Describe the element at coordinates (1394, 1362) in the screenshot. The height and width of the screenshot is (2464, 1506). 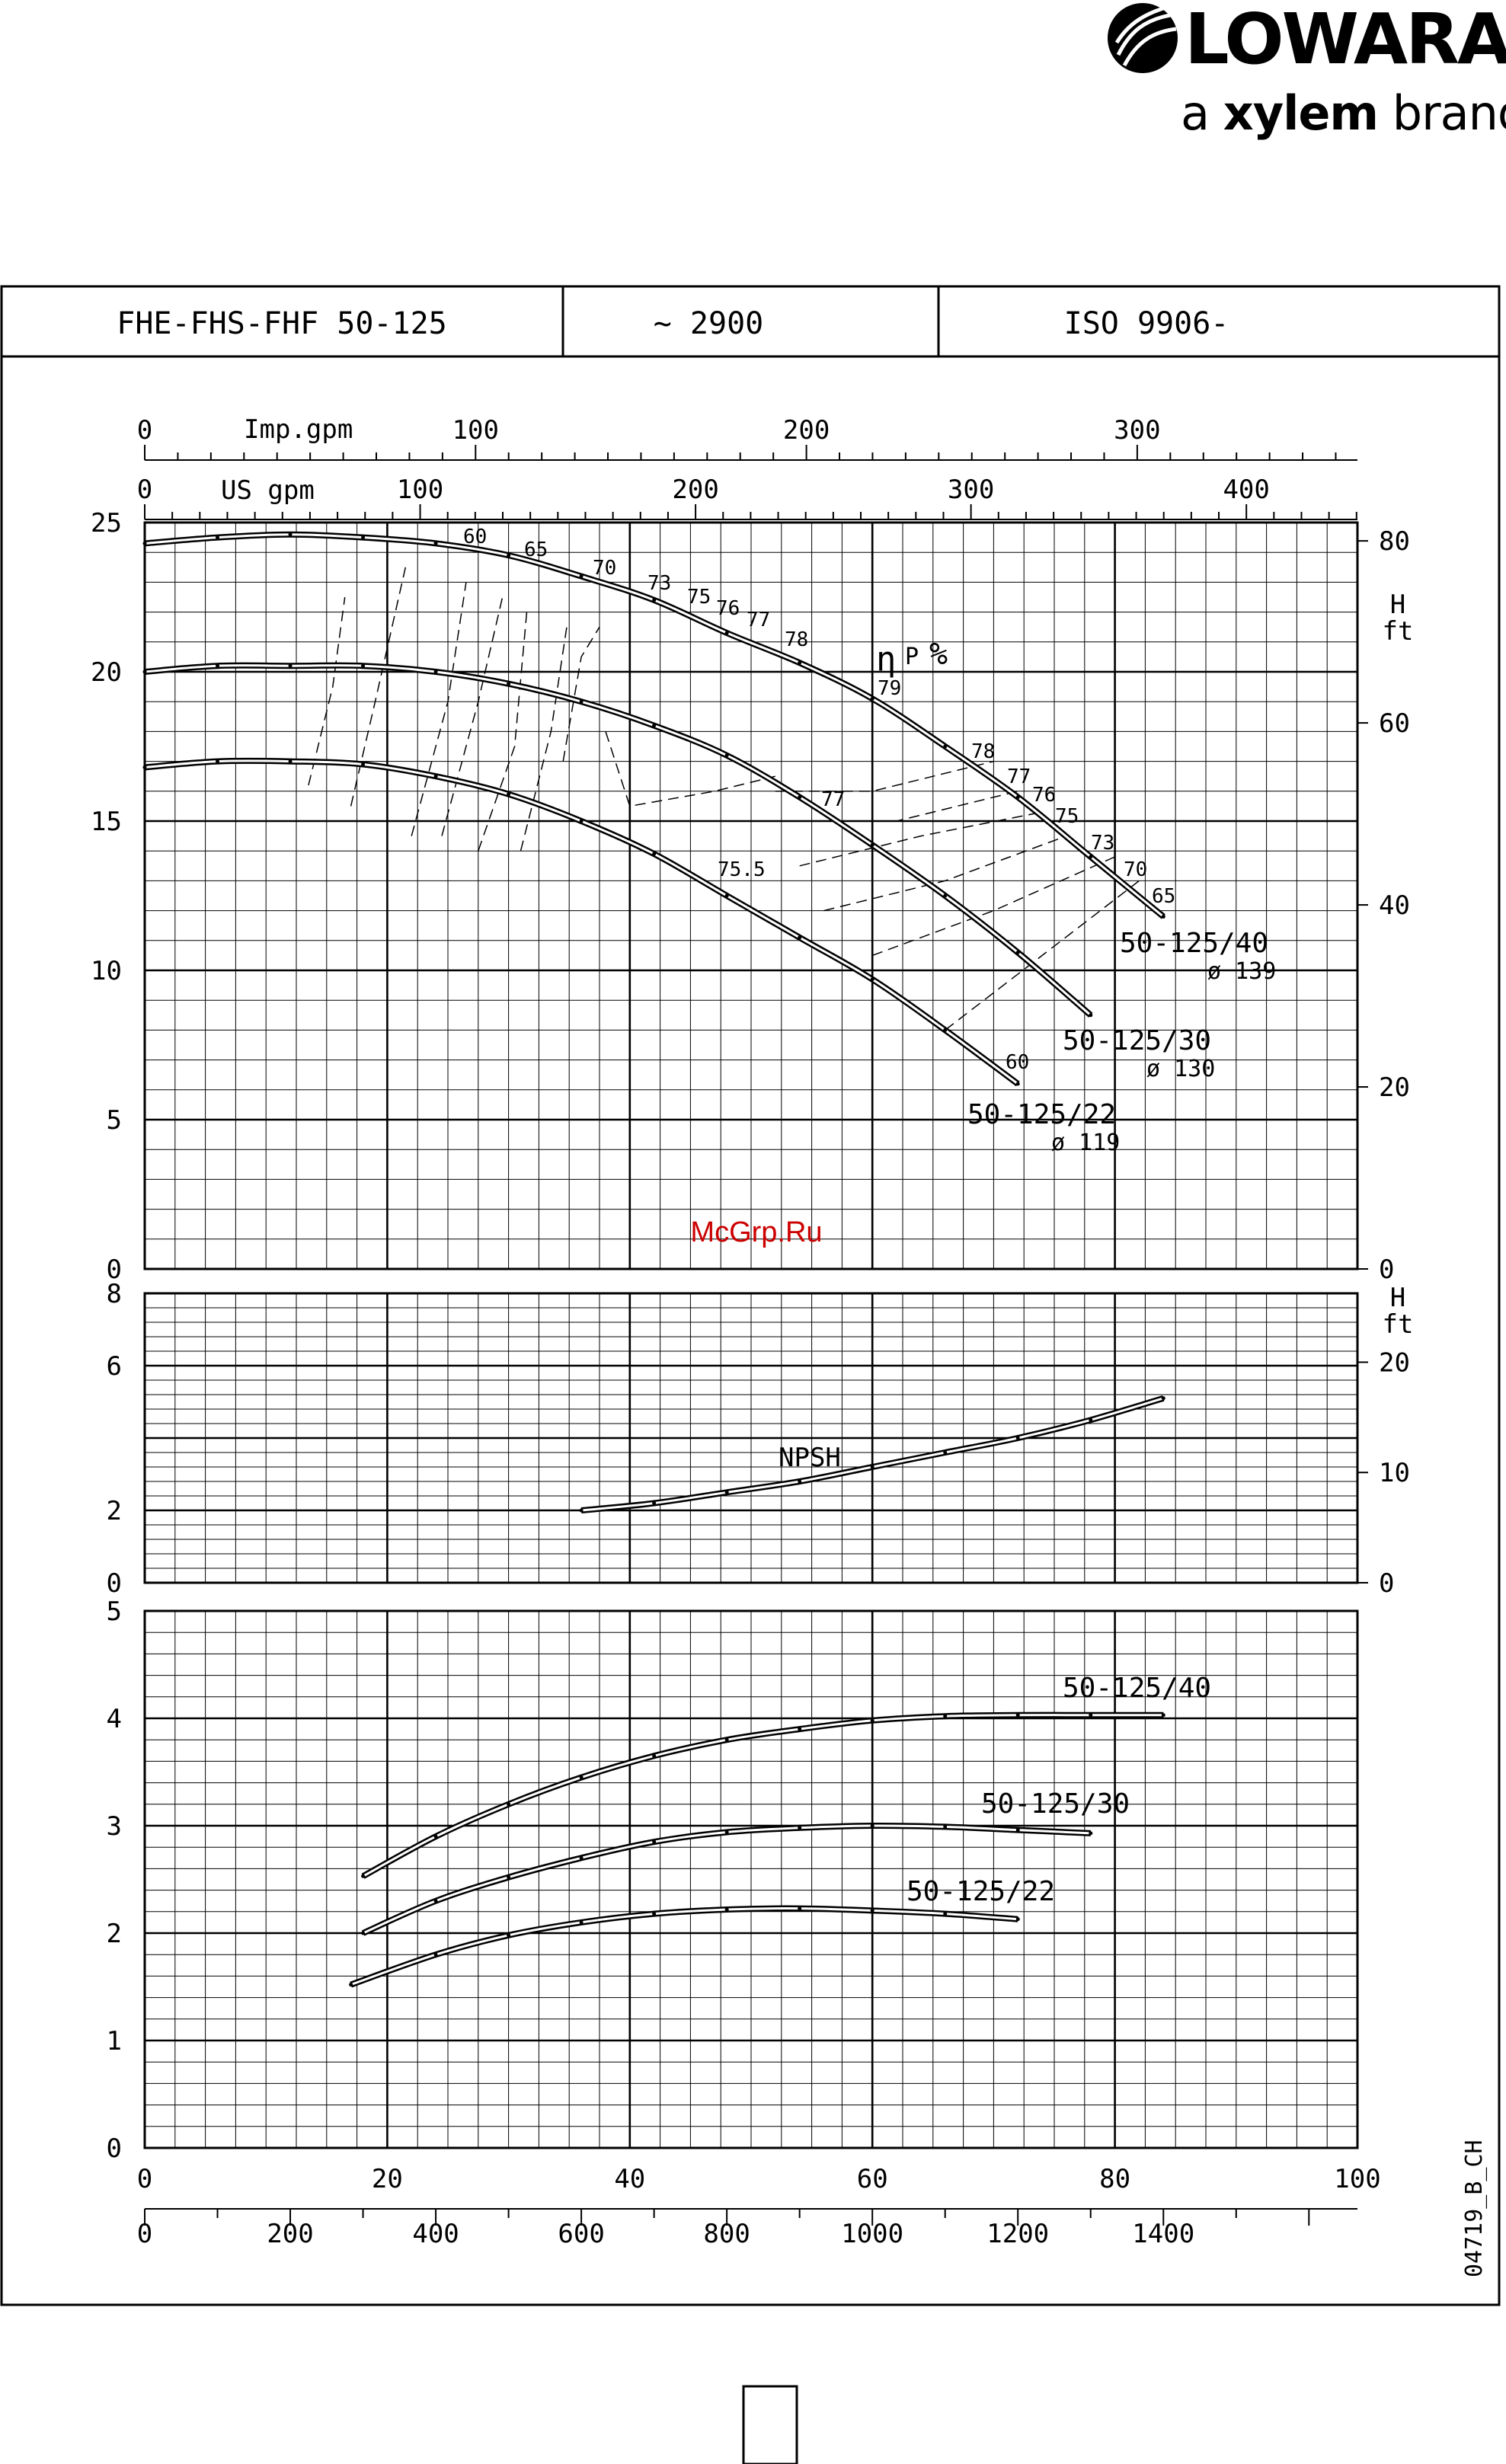
I see `right-tick-npsh: 20` at that location.